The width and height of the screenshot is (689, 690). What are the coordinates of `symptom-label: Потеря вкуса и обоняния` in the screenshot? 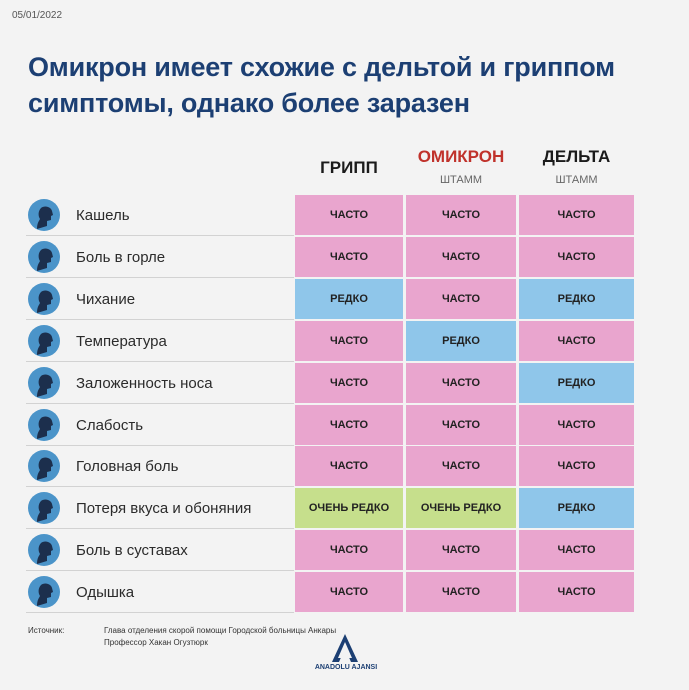 It's located at (164, 509).